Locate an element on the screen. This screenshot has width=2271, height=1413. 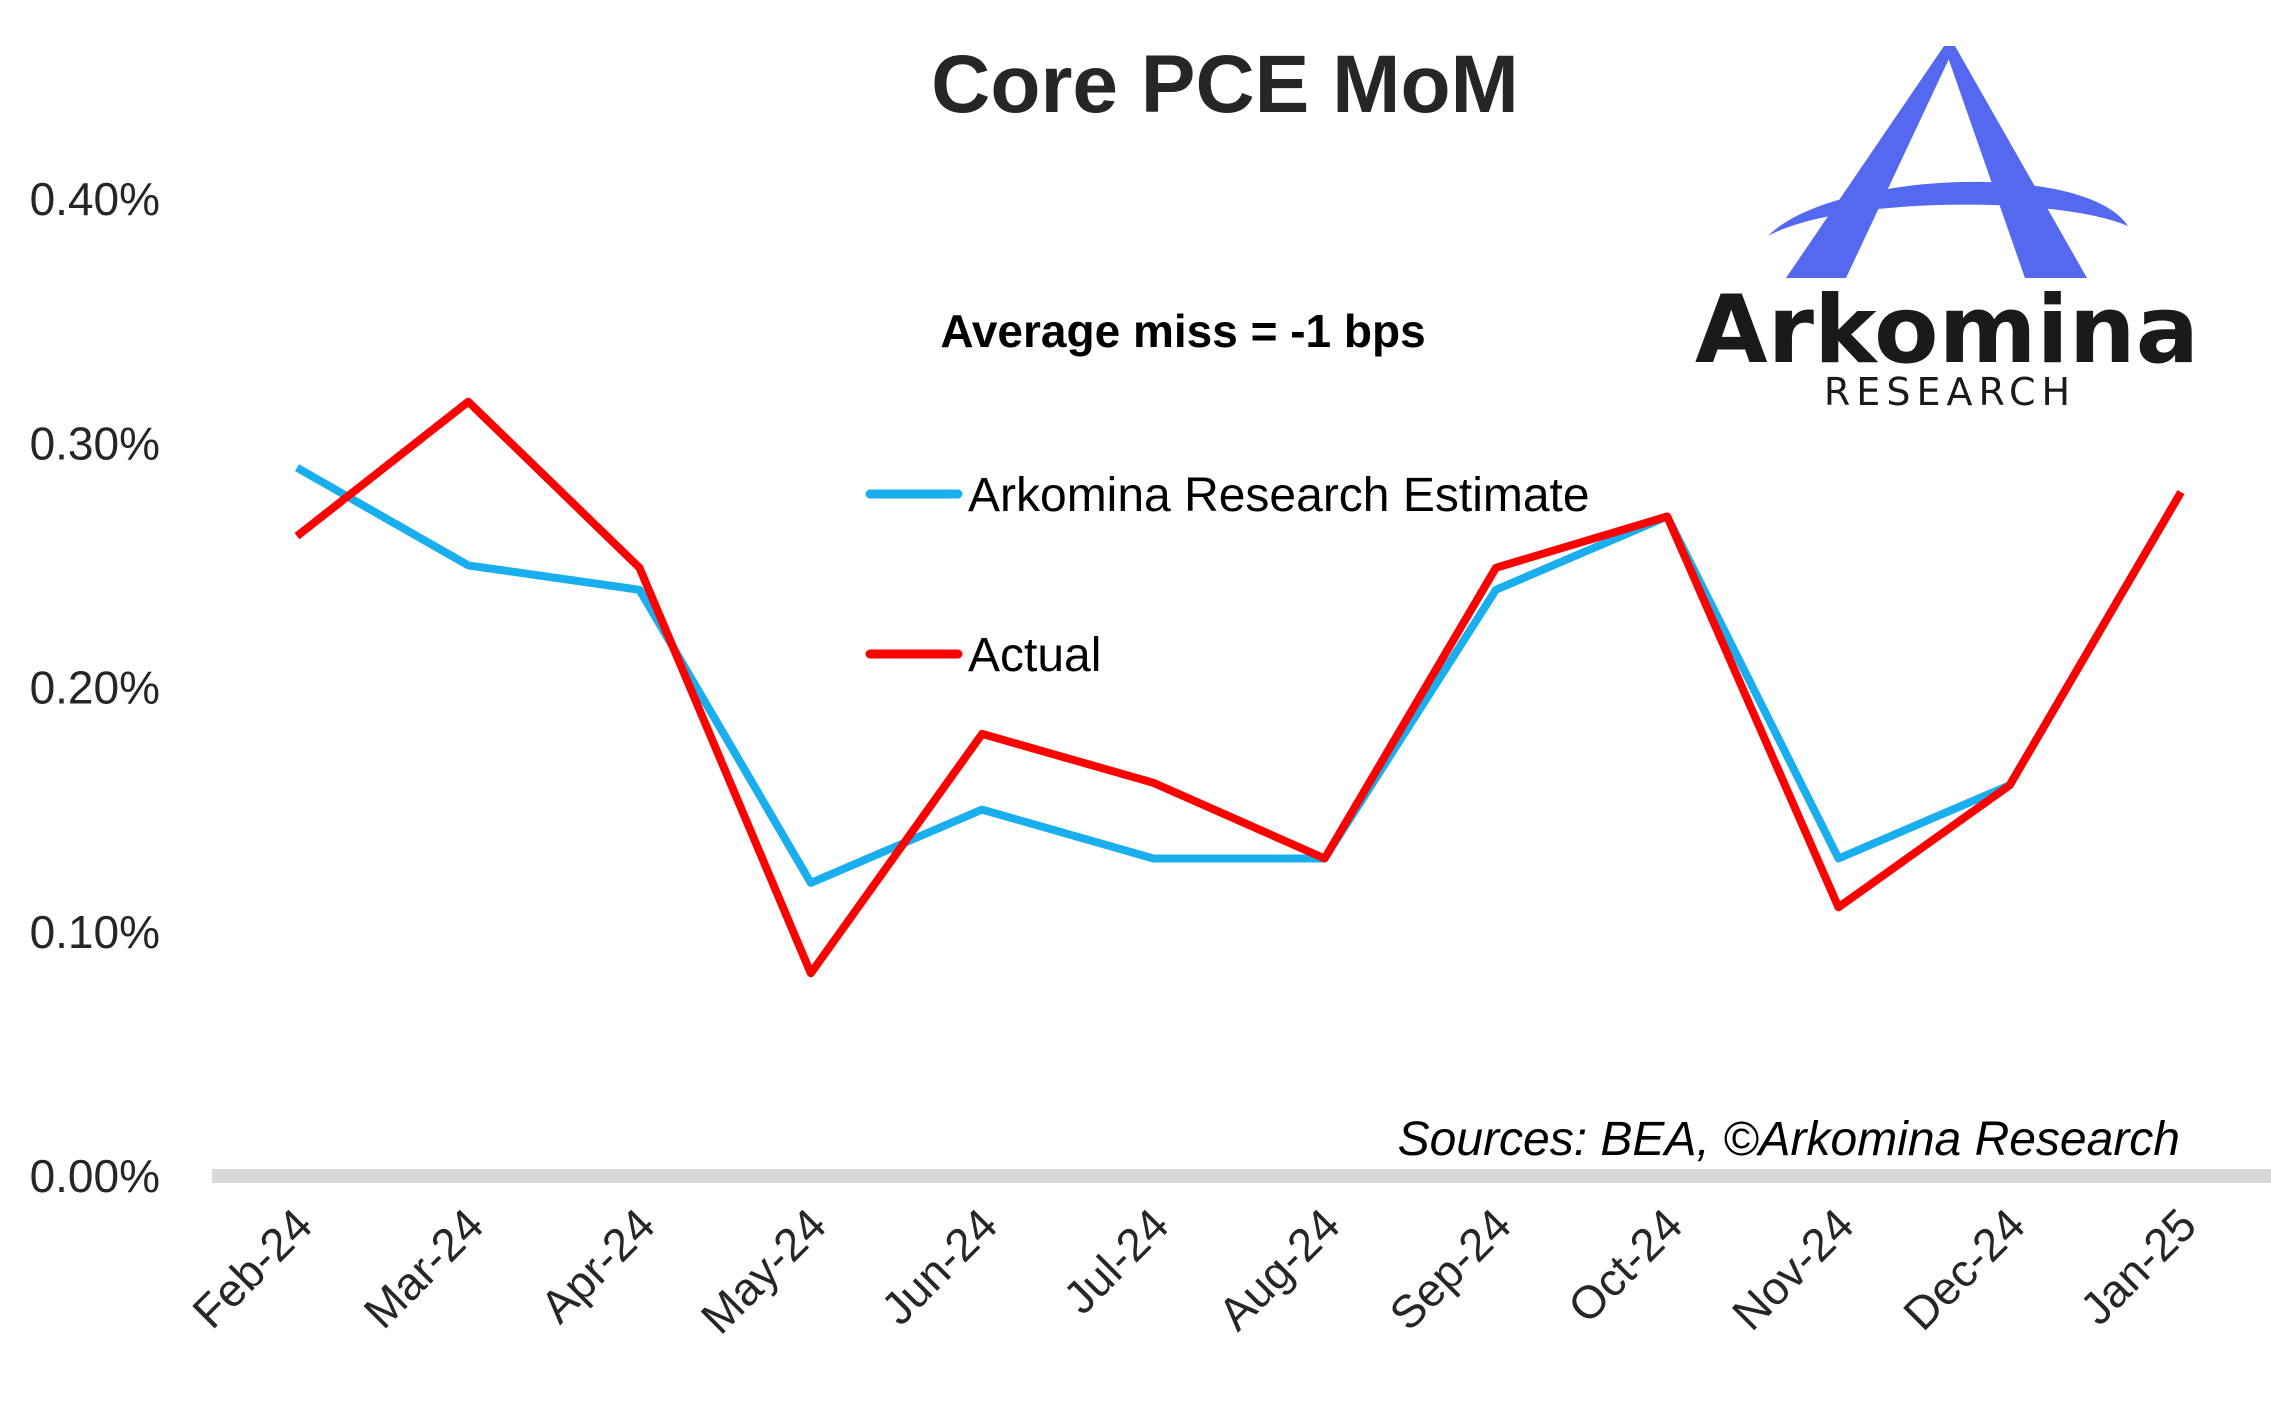
x-tick-label: May-24 is located at coordinates (763, 1270).